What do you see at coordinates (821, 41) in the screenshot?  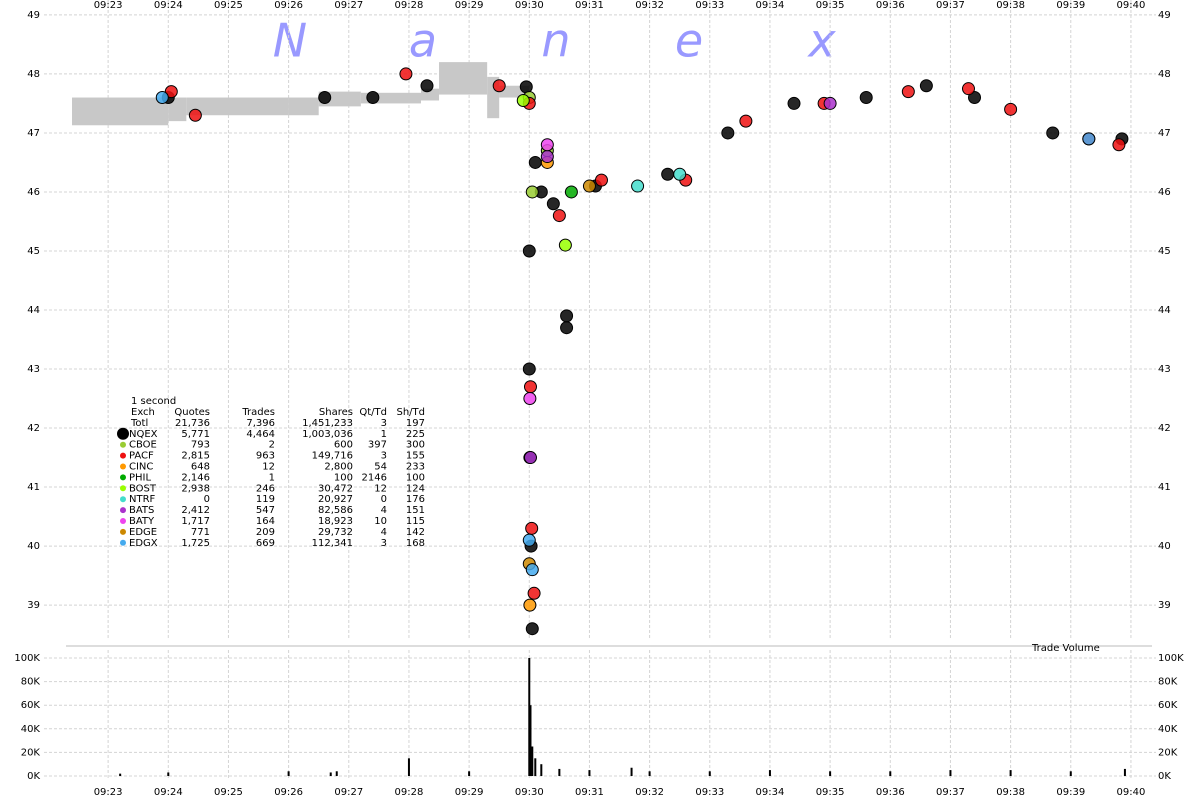 I see `watermark-letter: x` at bounding box center [821, 41].